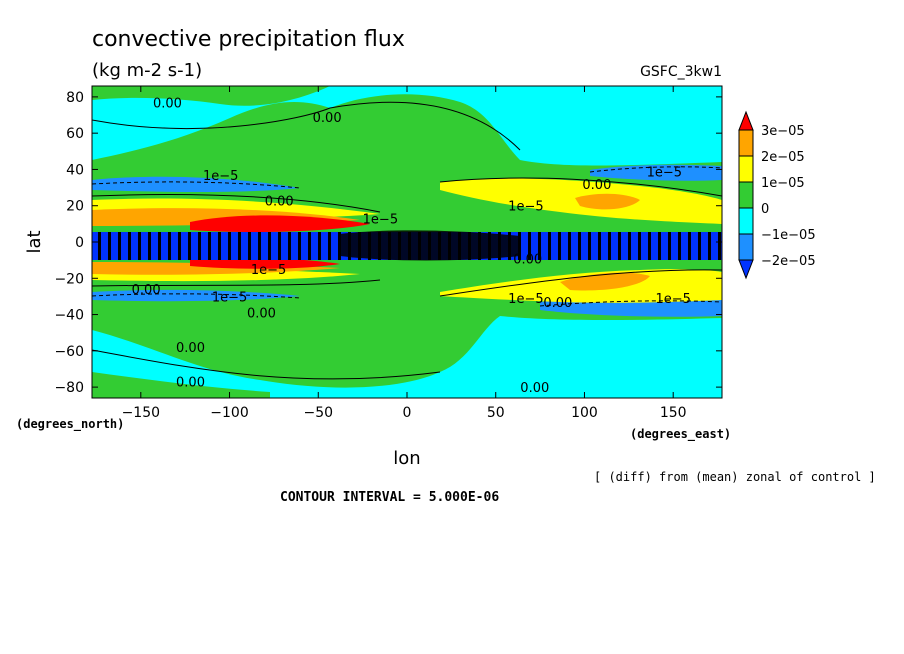  Describe the element at coordinates (69, 279) in the screenshot. I see `y-tick-label: −20` at that location.